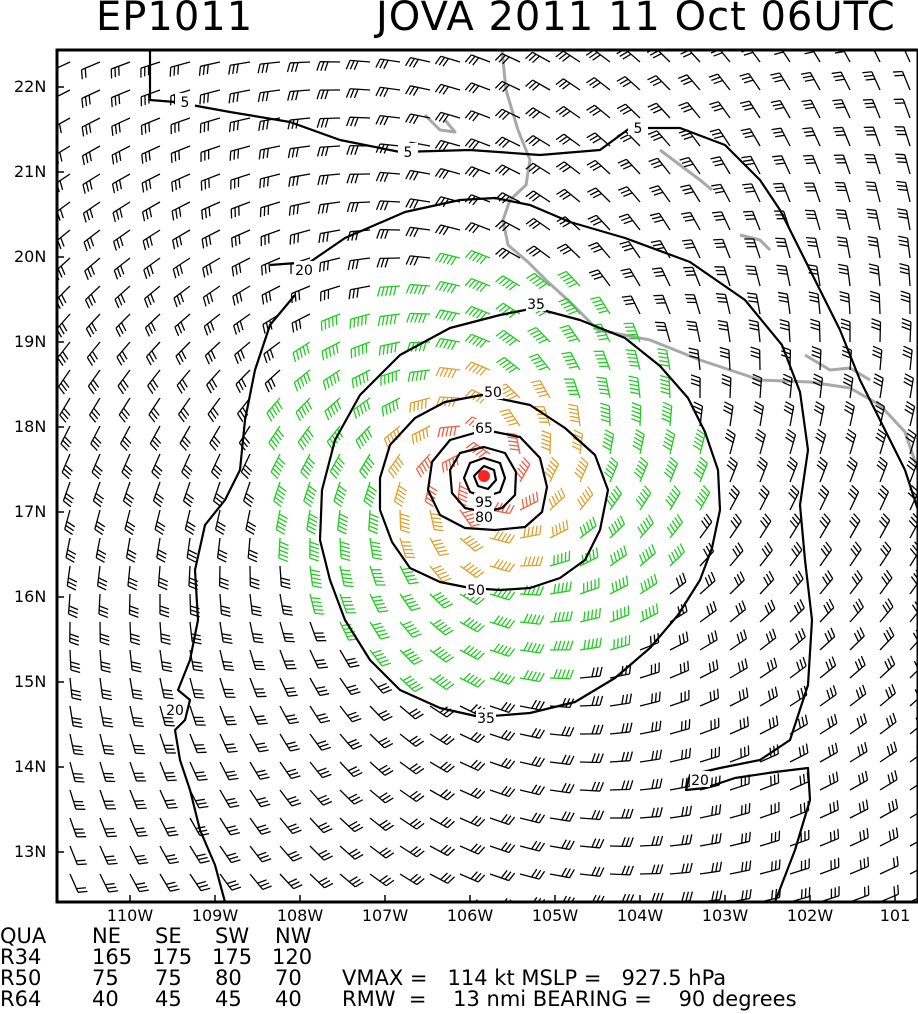  Describe the element at coordinates (228, 978) in the screenshot. I see `row-r50-sw: 80` at that location.